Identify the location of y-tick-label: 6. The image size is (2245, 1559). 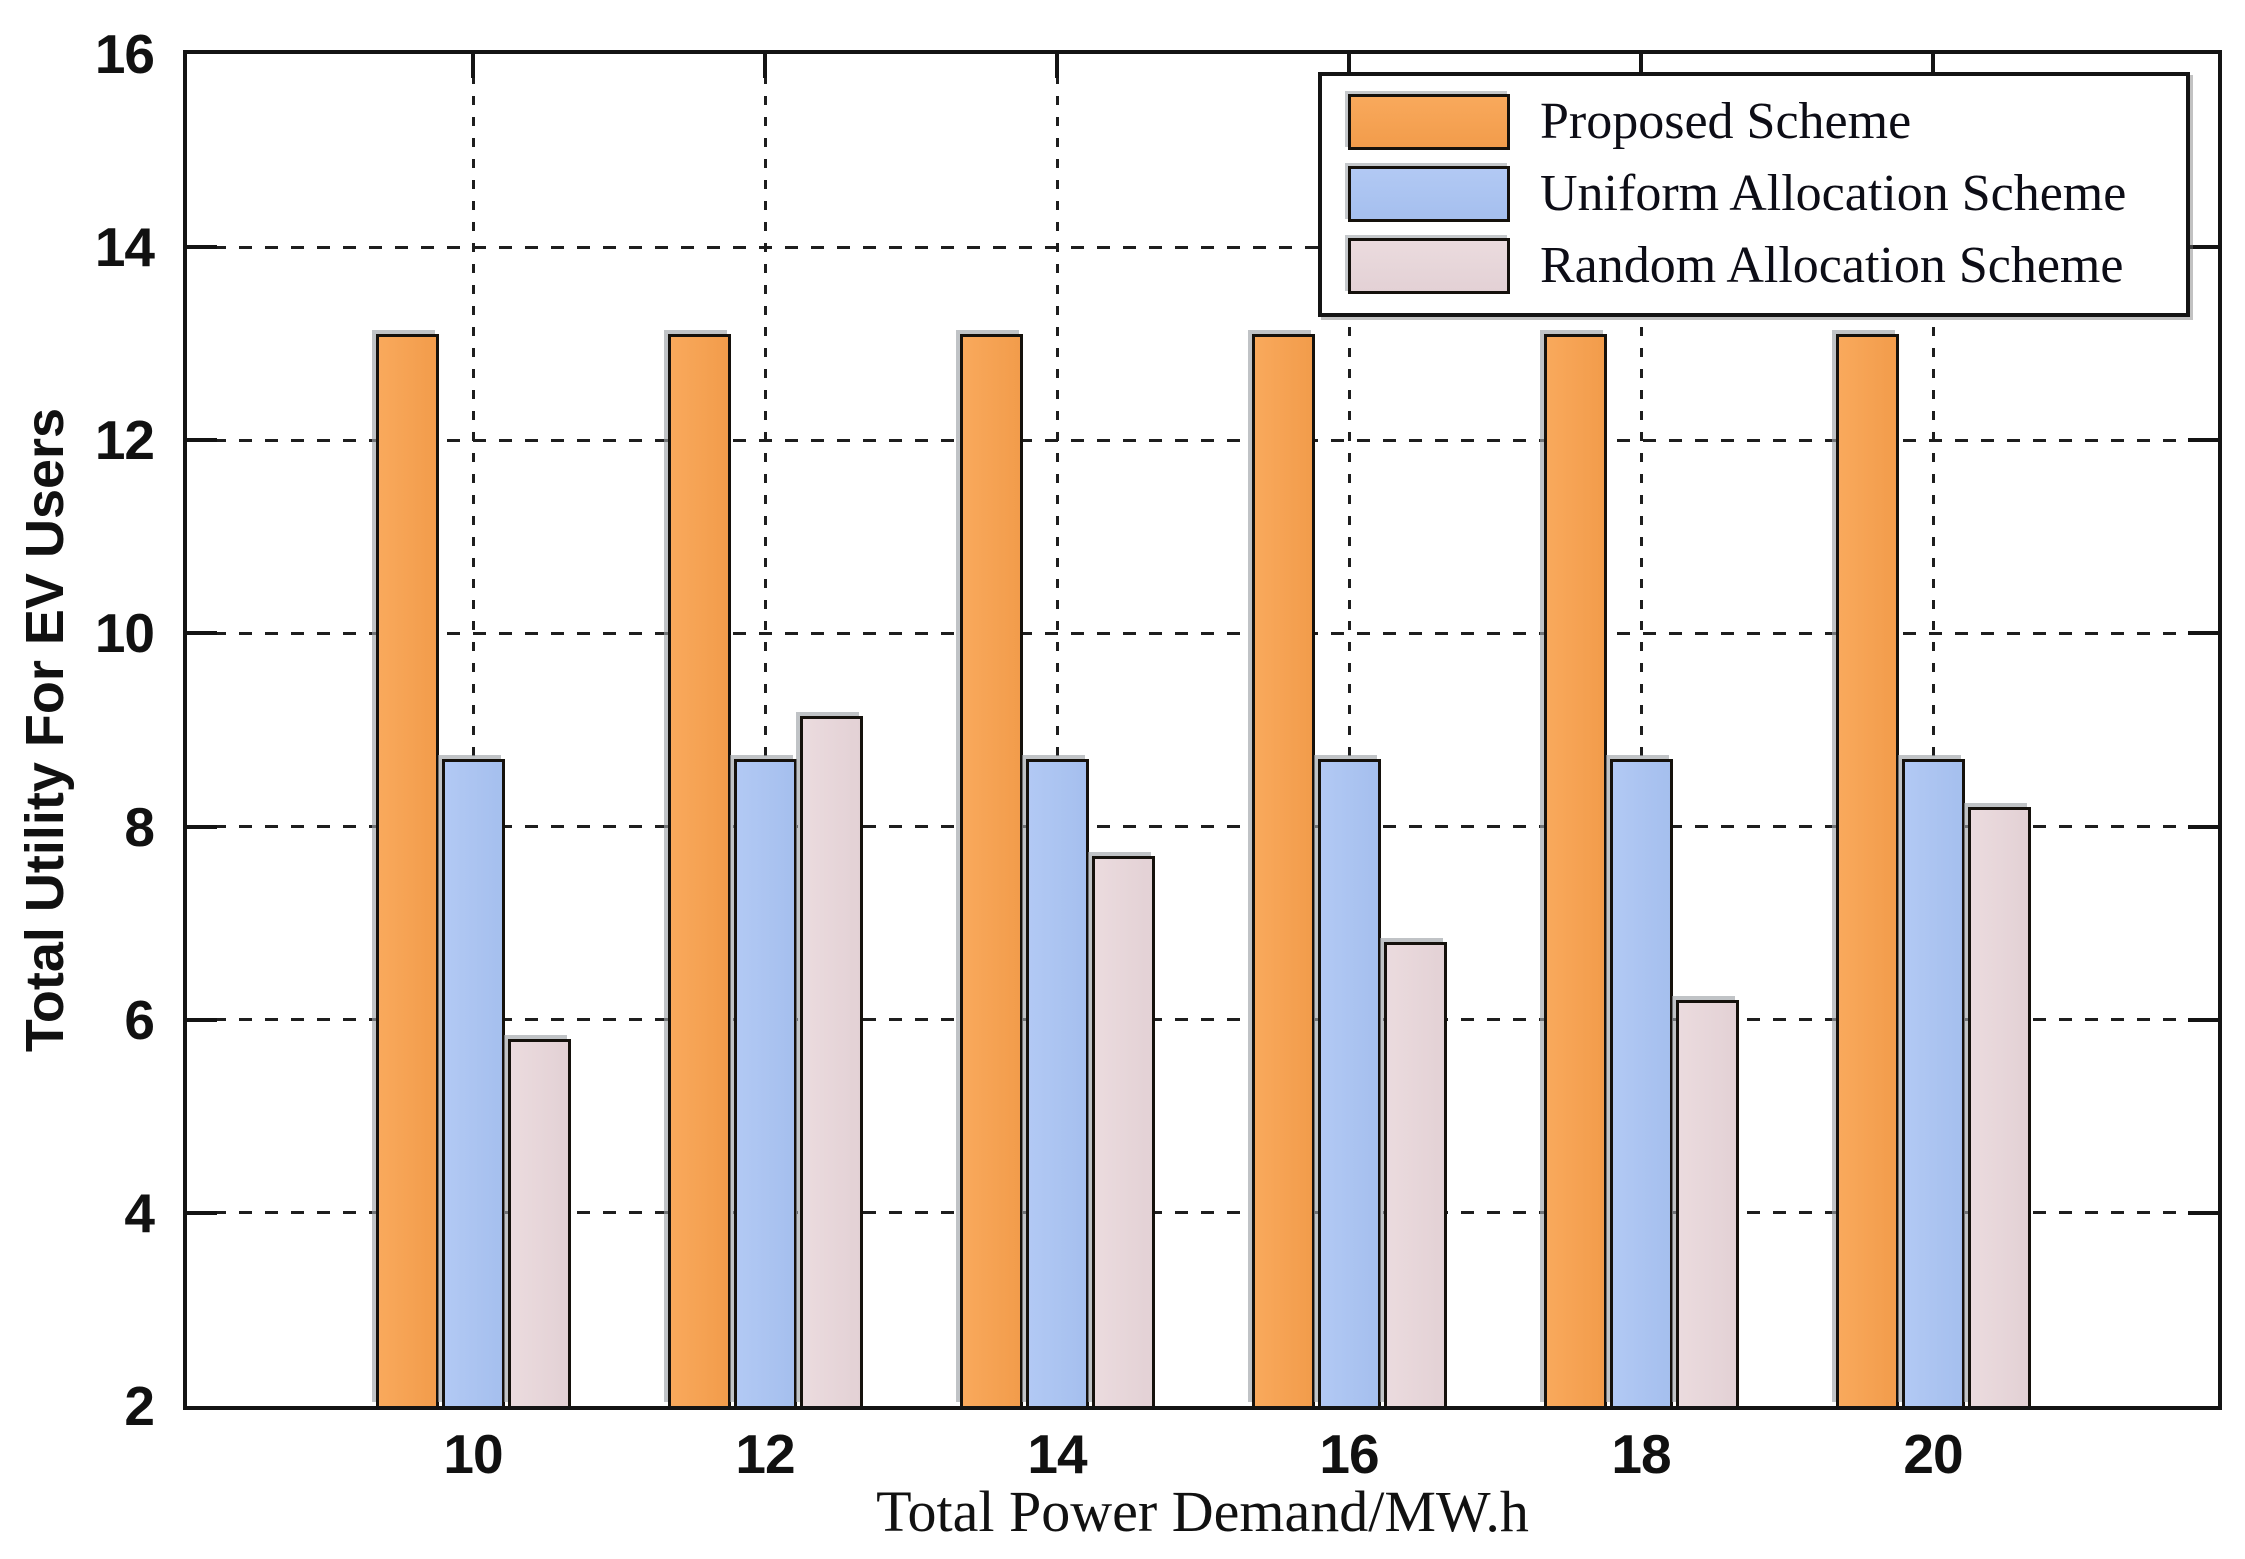
(139, 1019).